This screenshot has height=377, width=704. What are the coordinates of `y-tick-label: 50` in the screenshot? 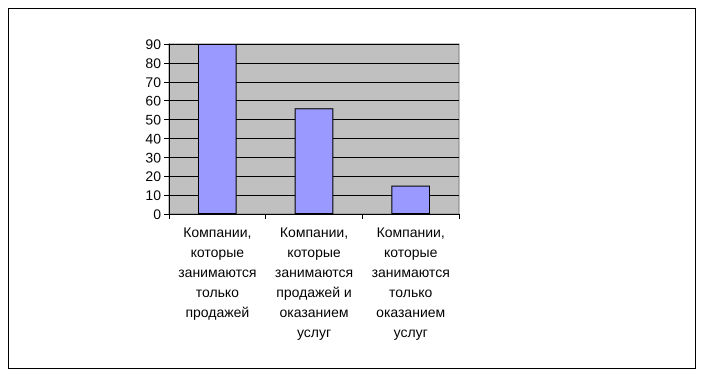 It's located at (153, 120).